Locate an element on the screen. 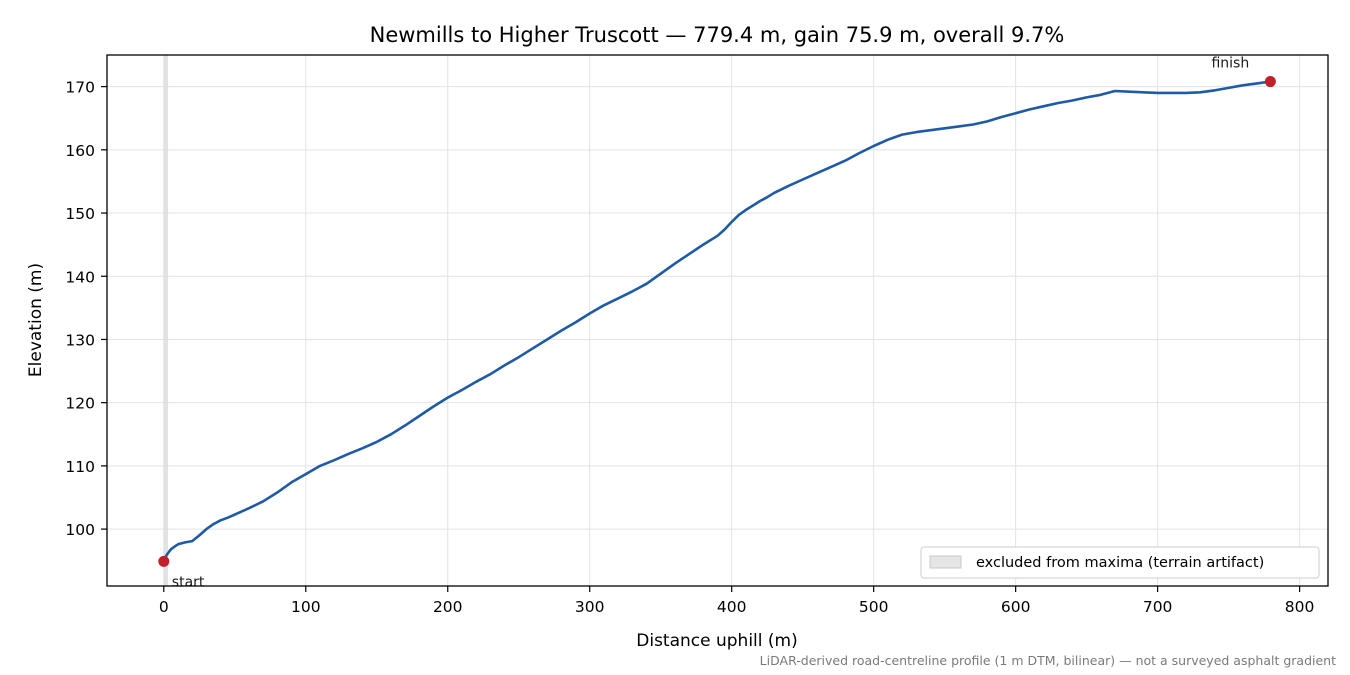 This screenshot has height=675, width=1350. x-tick-label: 800 is located at coordinates (1300, 607).